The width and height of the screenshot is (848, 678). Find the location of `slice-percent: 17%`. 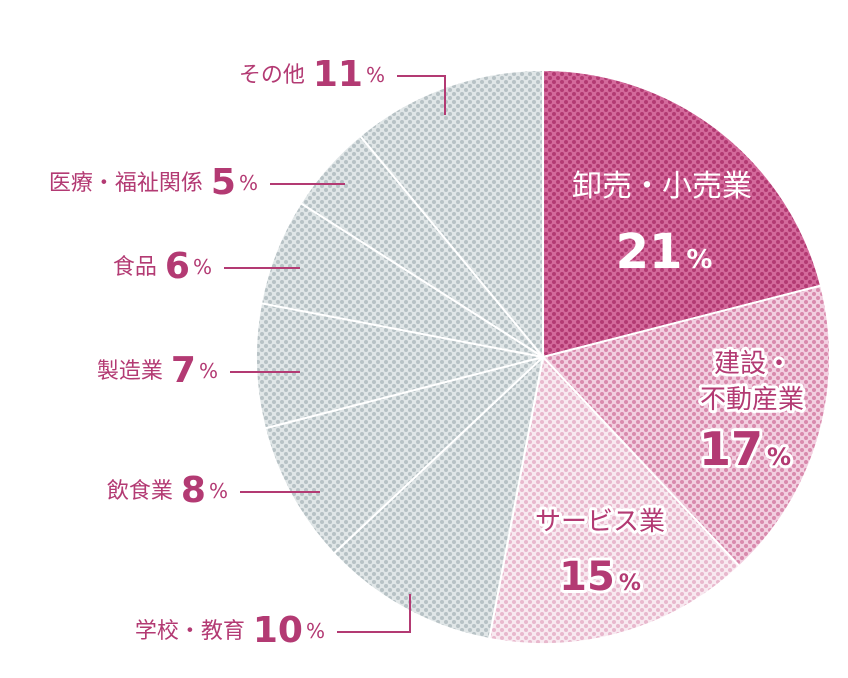

slice-percent: 17% is located at coordinates (745, 449).